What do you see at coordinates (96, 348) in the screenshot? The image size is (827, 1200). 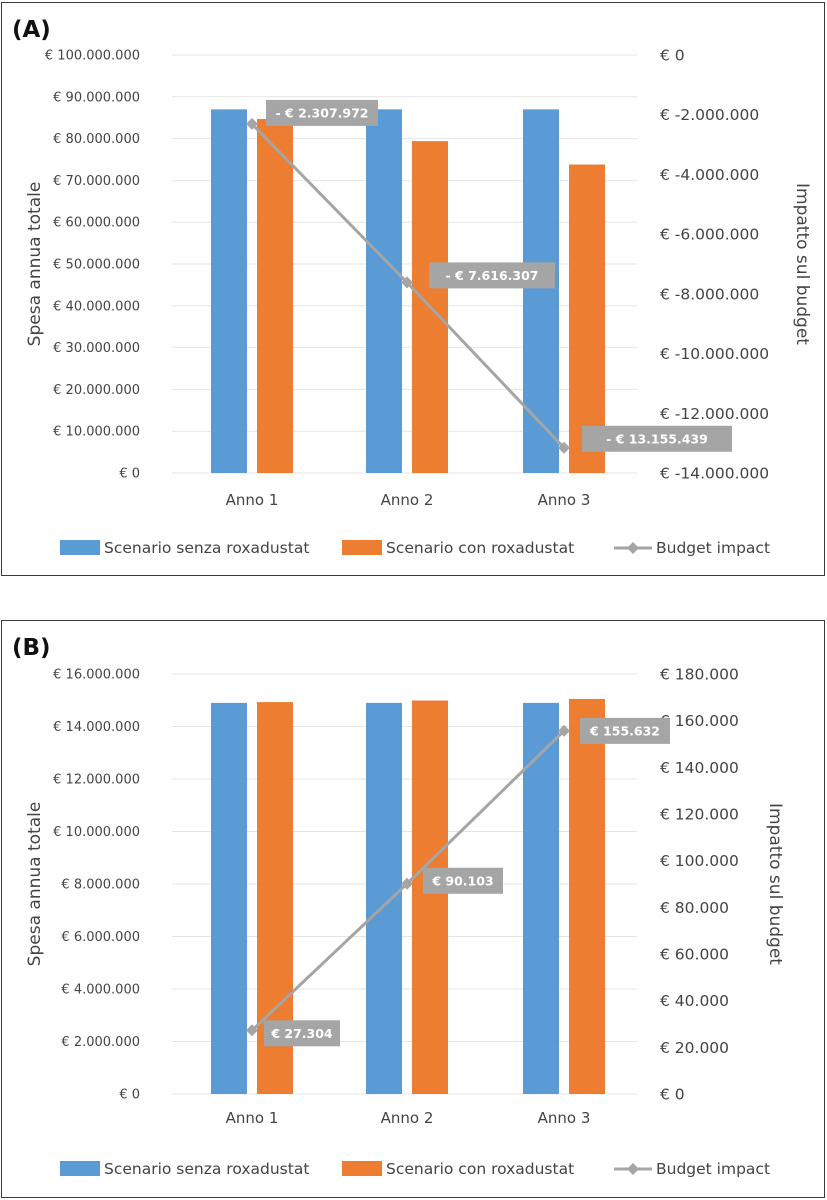 I see `y-tick-label: € 30.000.000` at bounding box center [96, 348].